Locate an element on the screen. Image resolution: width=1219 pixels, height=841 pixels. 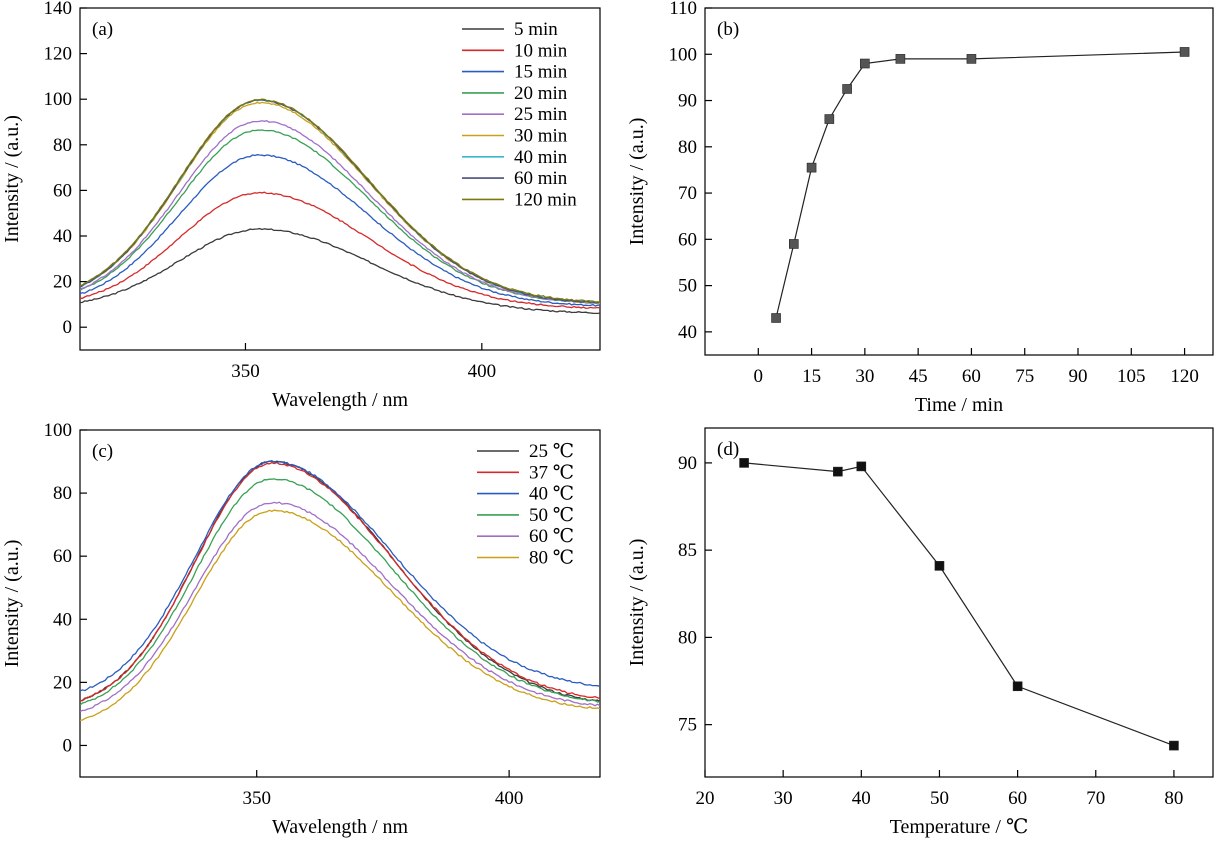
y-tick-label: 100 is located at coordinates (58, 430).